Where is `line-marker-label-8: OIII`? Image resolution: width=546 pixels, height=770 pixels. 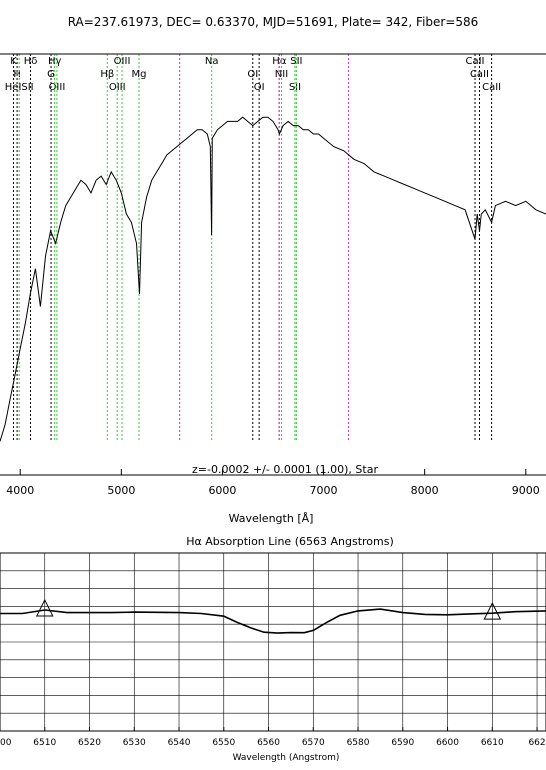
line-marker-label-8: OIII is located at coordinates (117, 87).